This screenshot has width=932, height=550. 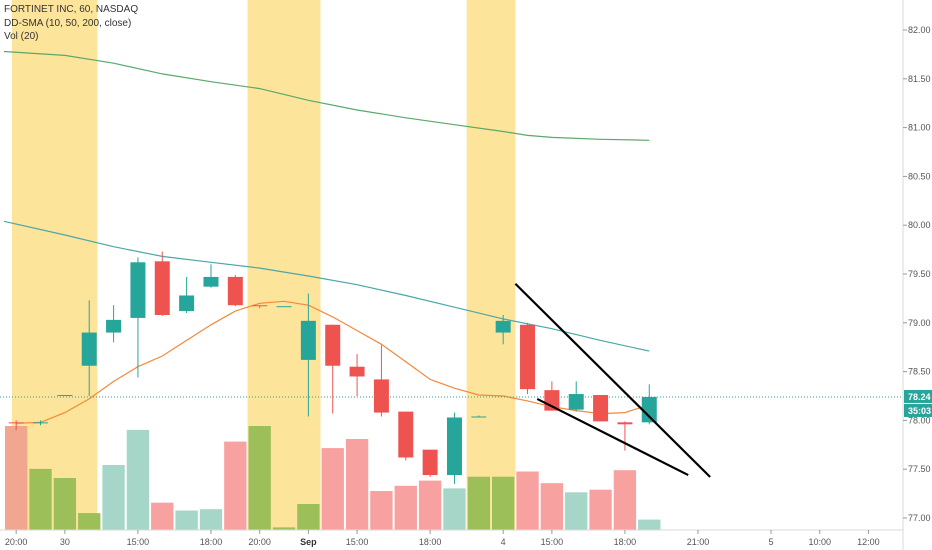 What do you see at coordinates (919, 274) in the screenshot?
I see `y-tick-label: 79.50` at bounding box center [919, 274].